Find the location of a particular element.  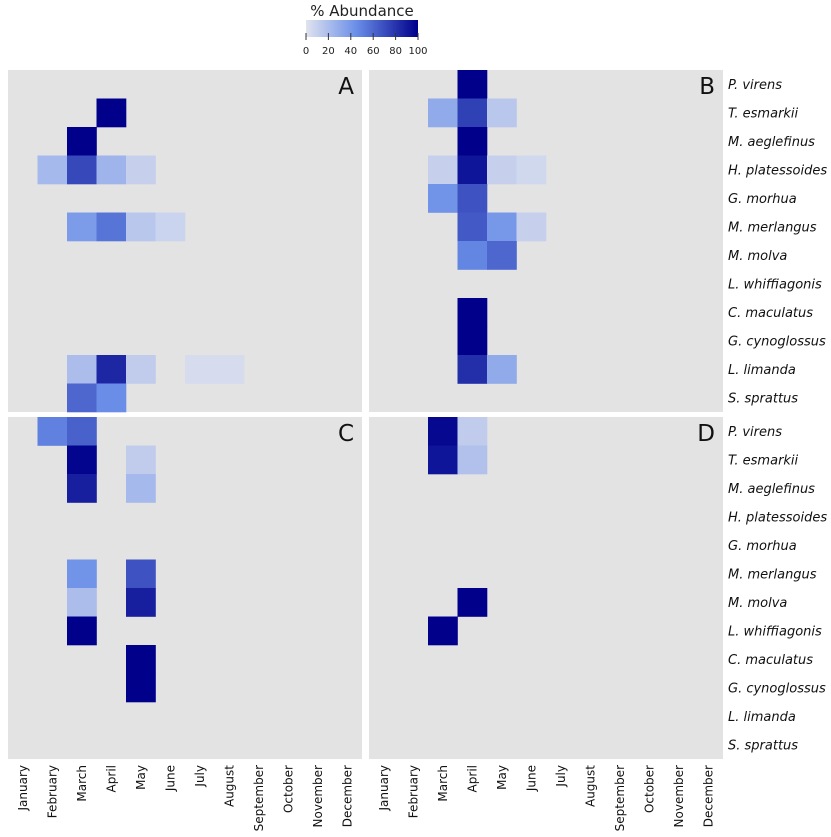

legend-title: % Abundance is located at coordinates (362, 11).